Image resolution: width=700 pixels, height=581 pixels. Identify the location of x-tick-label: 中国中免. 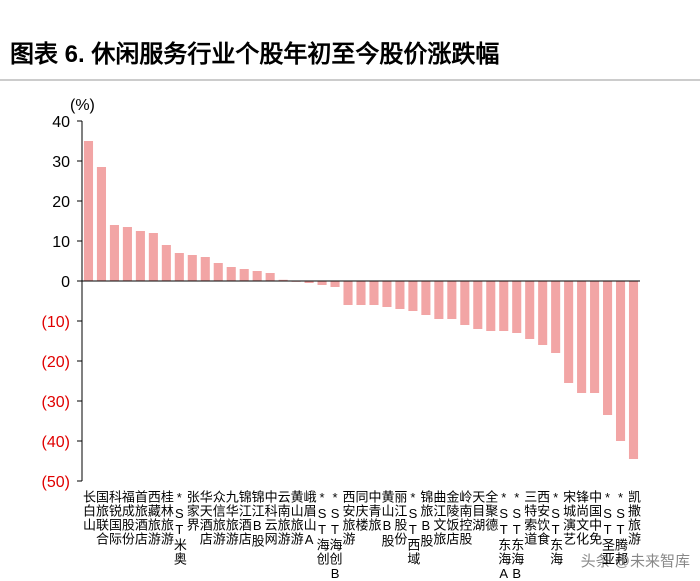
(594, 518).